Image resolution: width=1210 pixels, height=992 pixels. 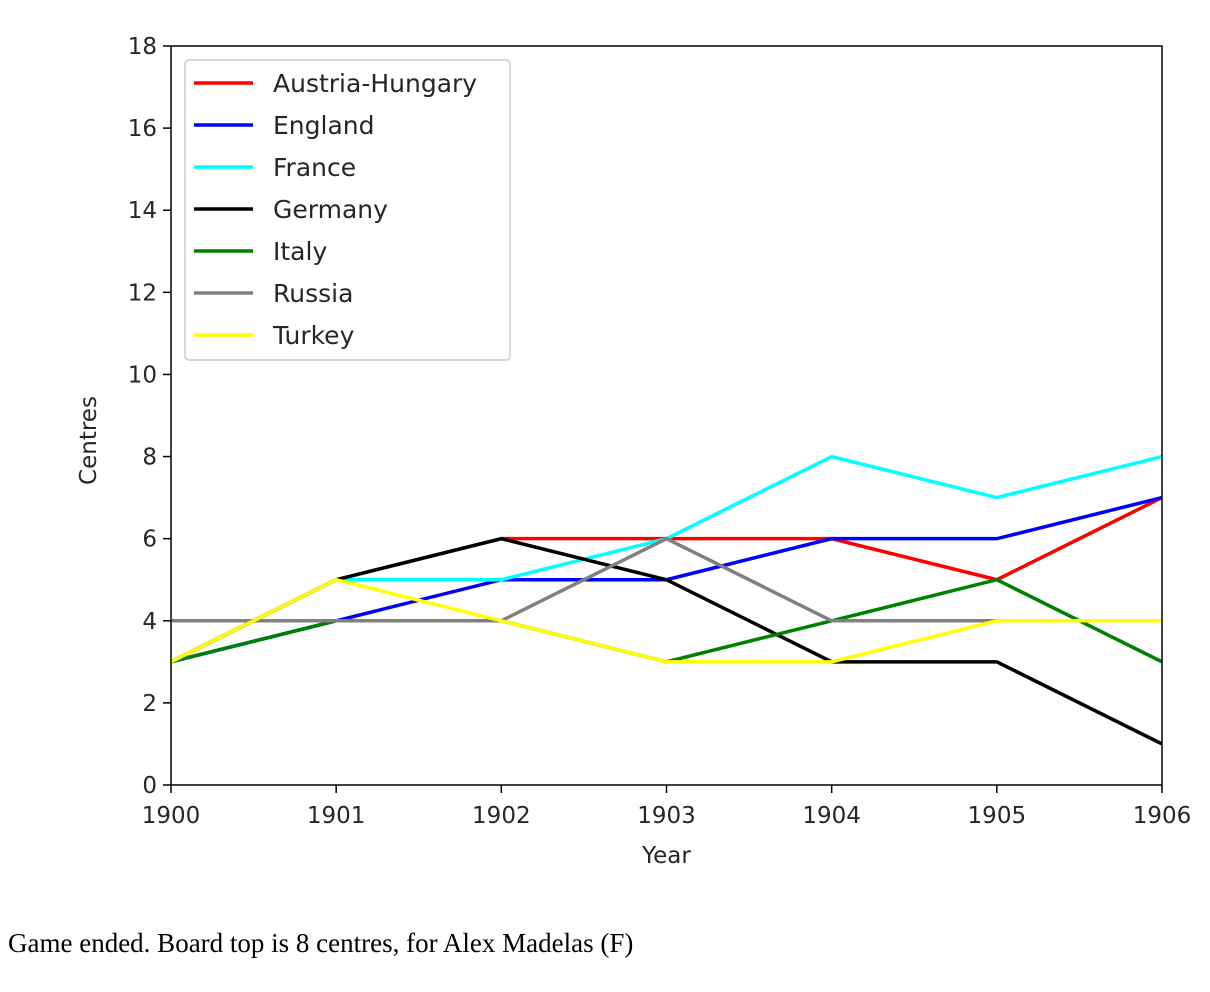 I want to click on y-axis-label: Centres, so click(x=89, y=440).